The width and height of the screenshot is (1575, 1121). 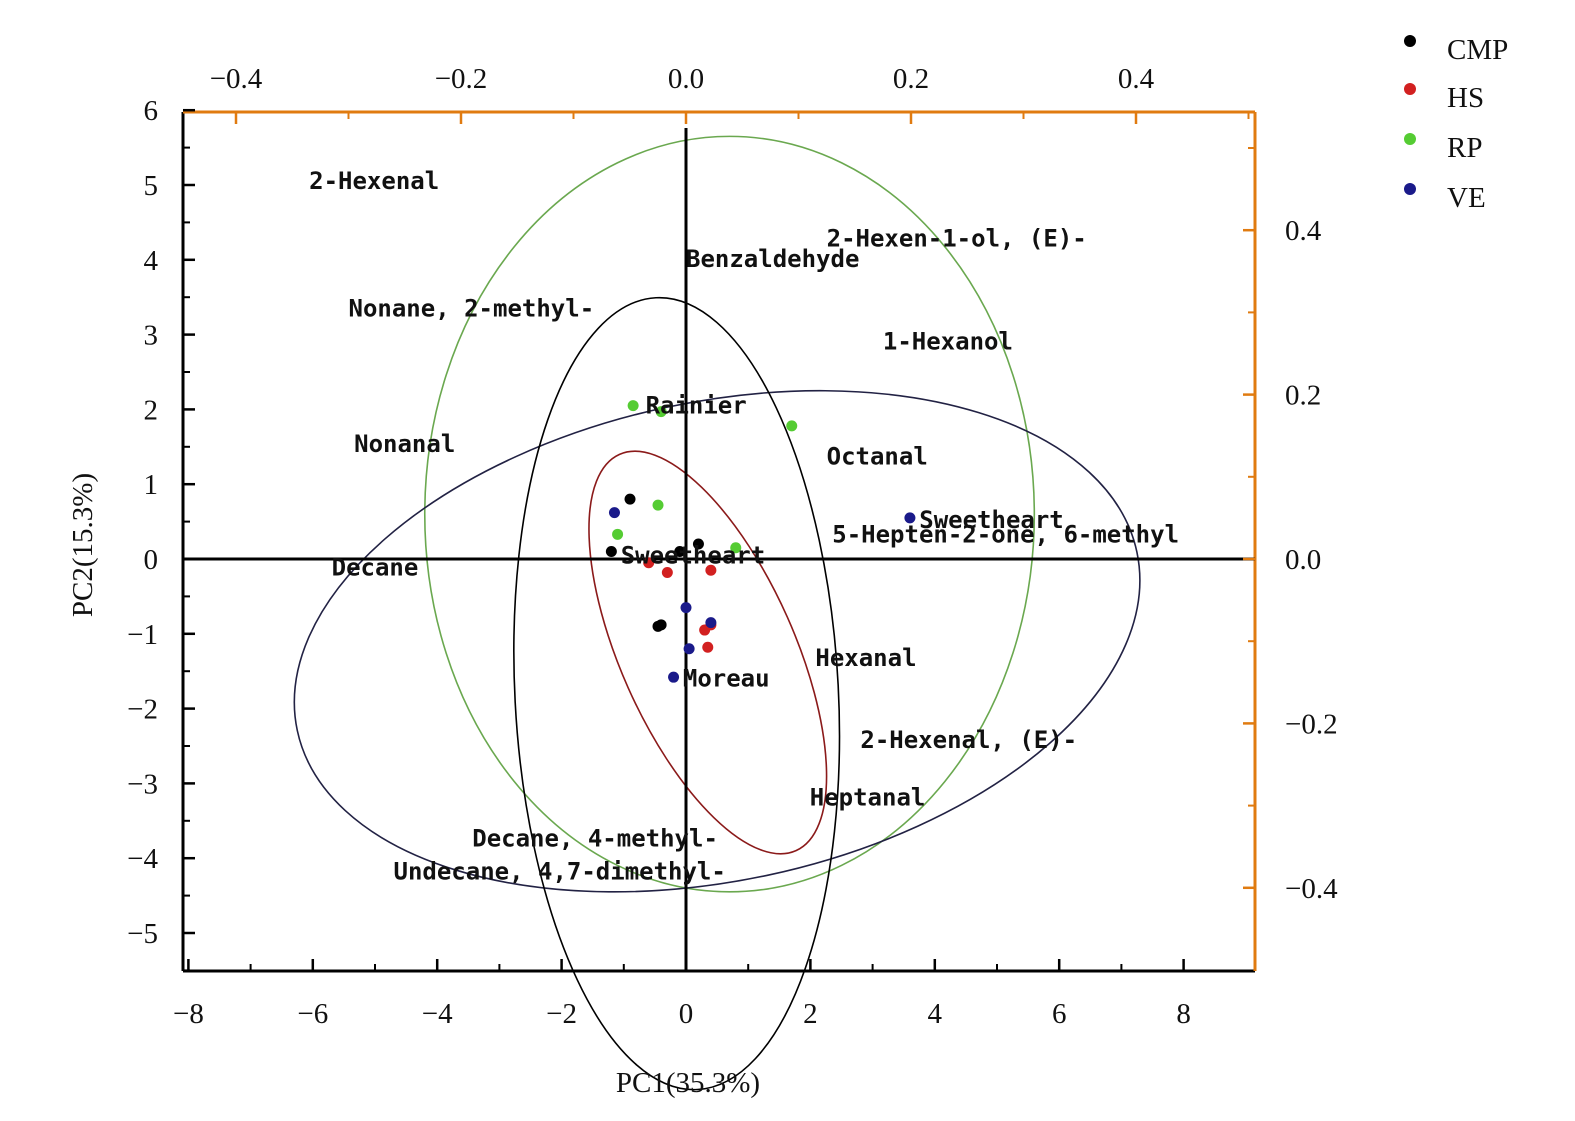 What do you see at coordinates (1303, 560) in the screenshot?
I see `right-tick-label: 0.0` at bounding box center [1303, 560].